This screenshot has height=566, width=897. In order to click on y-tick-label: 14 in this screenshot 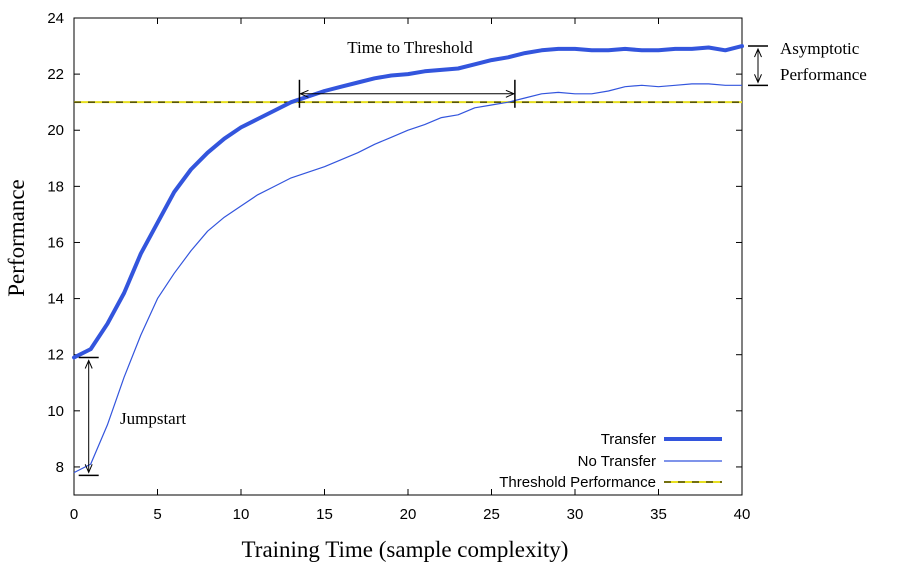, I will do `click(55, 299)`.